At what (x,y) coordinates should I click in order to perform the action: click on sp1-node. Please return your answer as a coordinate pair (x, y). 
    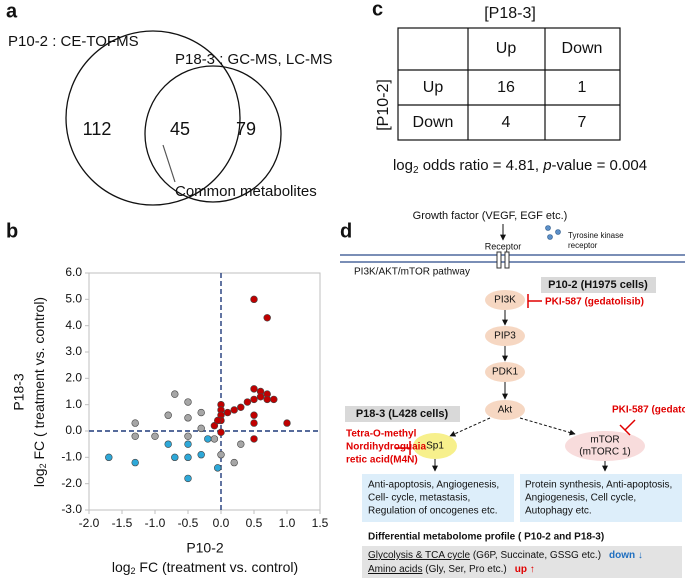
    Looking at the image, I should click on (435, 446).